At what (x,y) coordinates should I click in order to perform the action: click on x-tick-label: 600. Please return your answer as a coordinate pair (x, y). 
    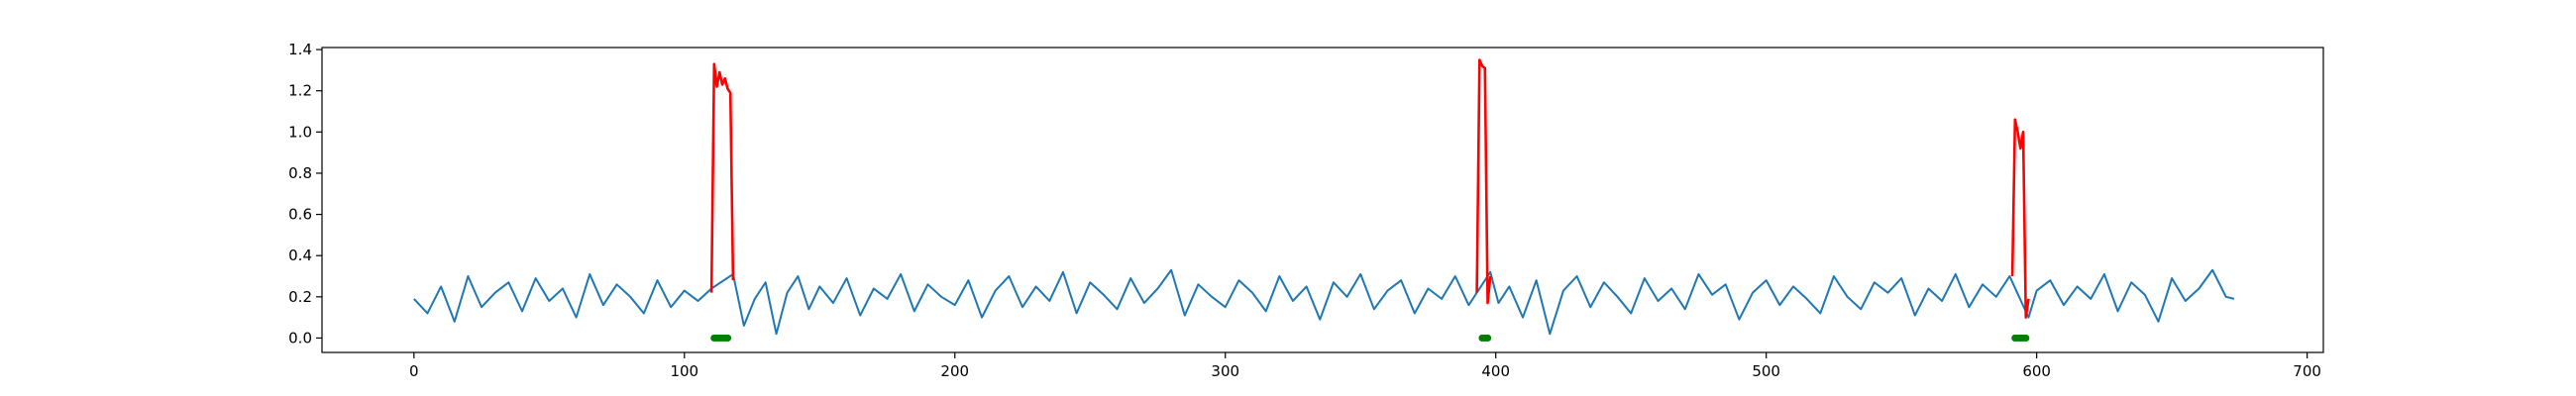
    Looking at the image, I should click on (2037, 371).